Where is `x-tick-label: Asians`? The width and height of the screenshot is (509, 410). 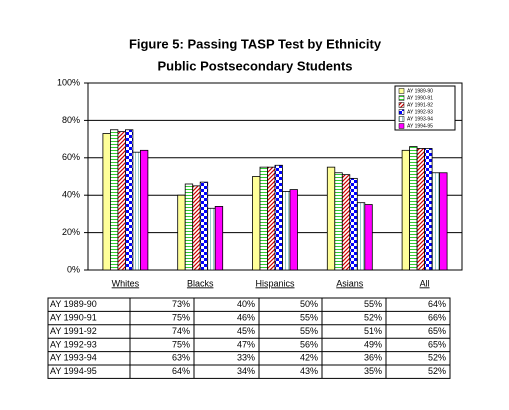
x-tick-label: Asians is located at coordinates (350, 283).